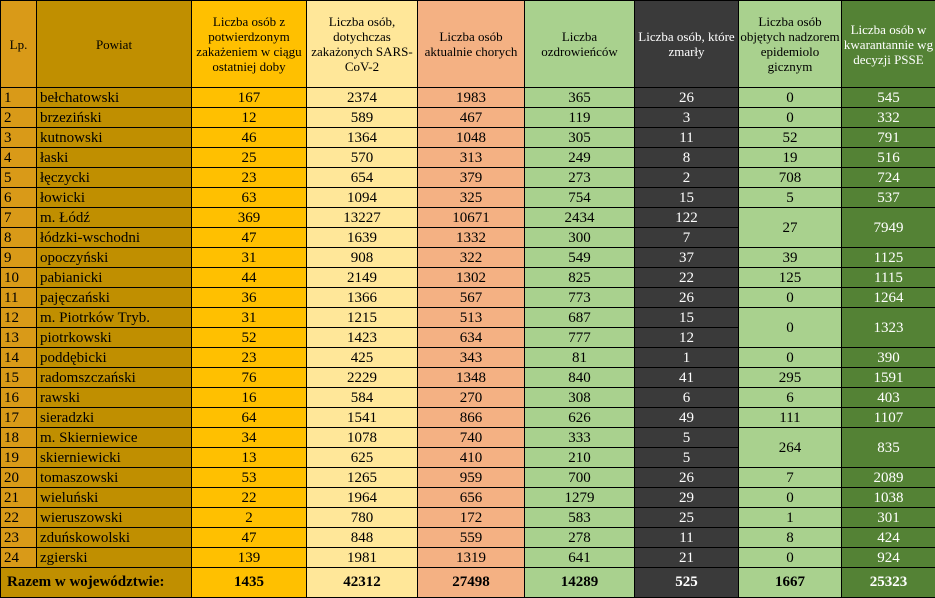 This screenshot has height=598, width=935. What do you see at coordinates (888, 358) in the screenshot?
I see `cell-quarantine: 390` at bounding box center [888, 358].